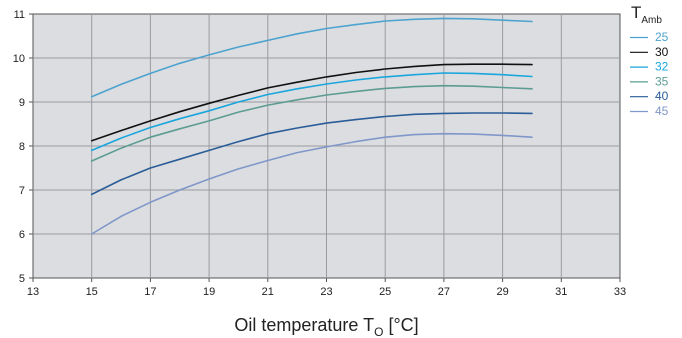  Describe the element at coordinates (33, 292) in the screenshot. I see `x-tick-label: 13` at that location.